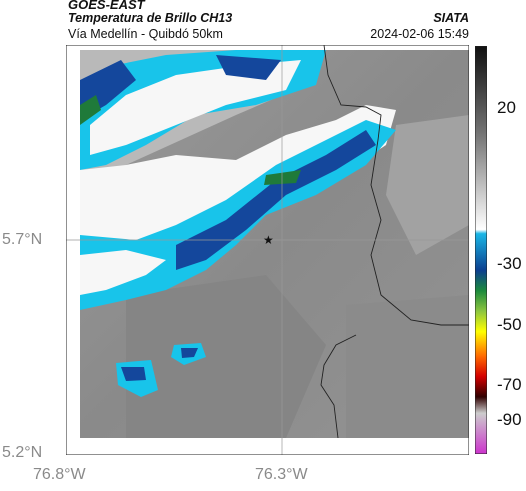 The image size is (526, 491). I want to click on cell-small-1-core, so click(189, 353).